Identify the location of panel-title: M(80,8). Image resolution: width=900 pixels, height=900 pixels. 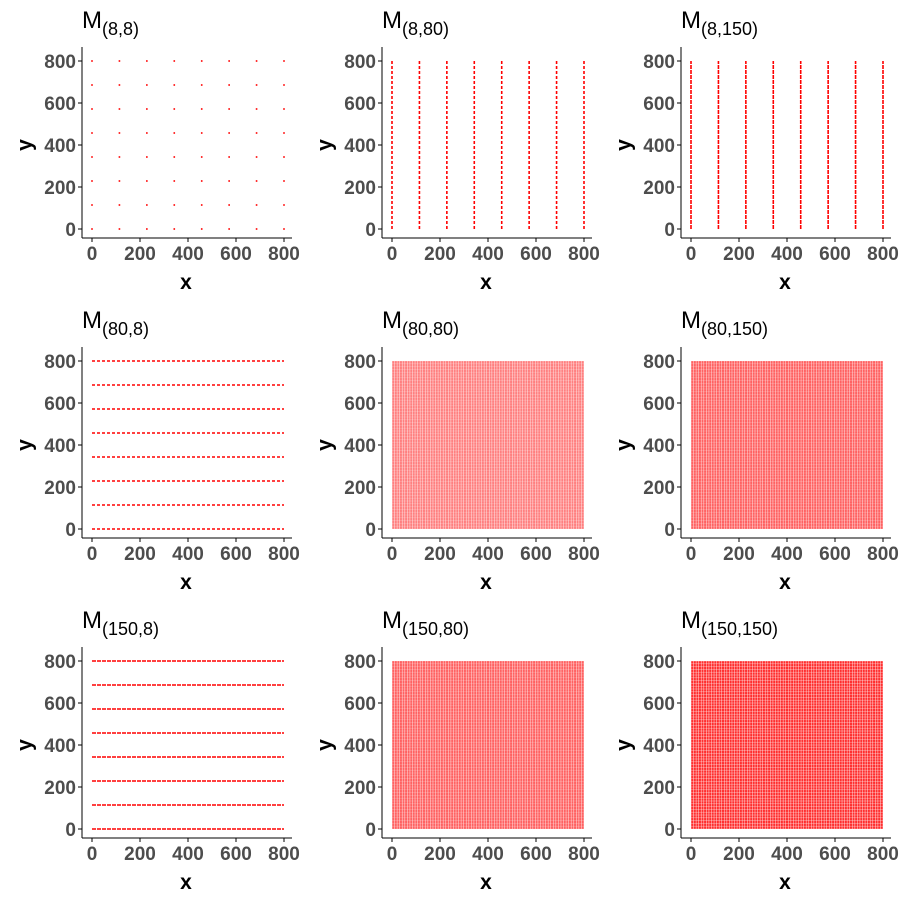
(115, 323).